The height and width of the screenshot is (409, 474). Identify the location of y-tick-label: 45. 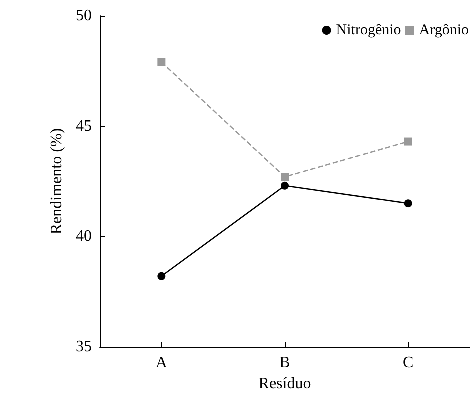
(84, 126).